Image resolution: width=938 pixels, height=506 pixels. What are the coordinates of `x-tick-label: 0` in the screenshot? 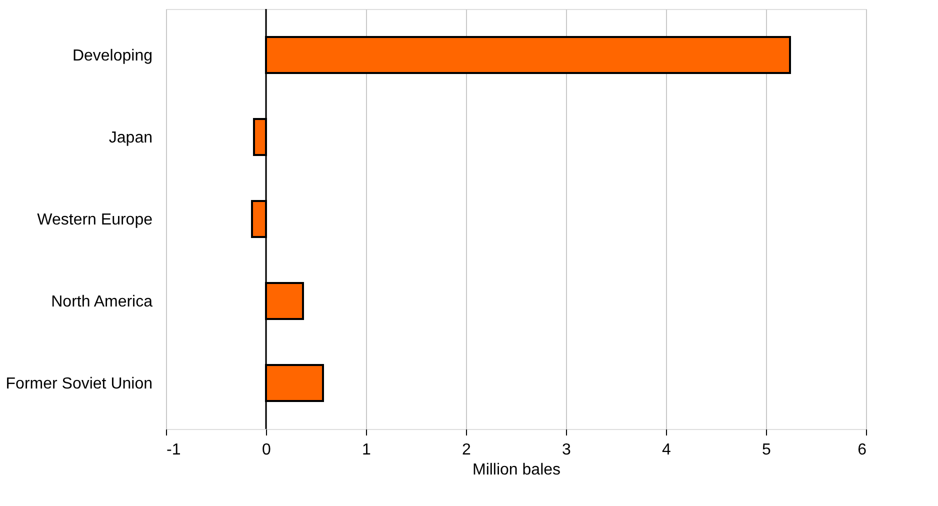 It's located at (267, 450).